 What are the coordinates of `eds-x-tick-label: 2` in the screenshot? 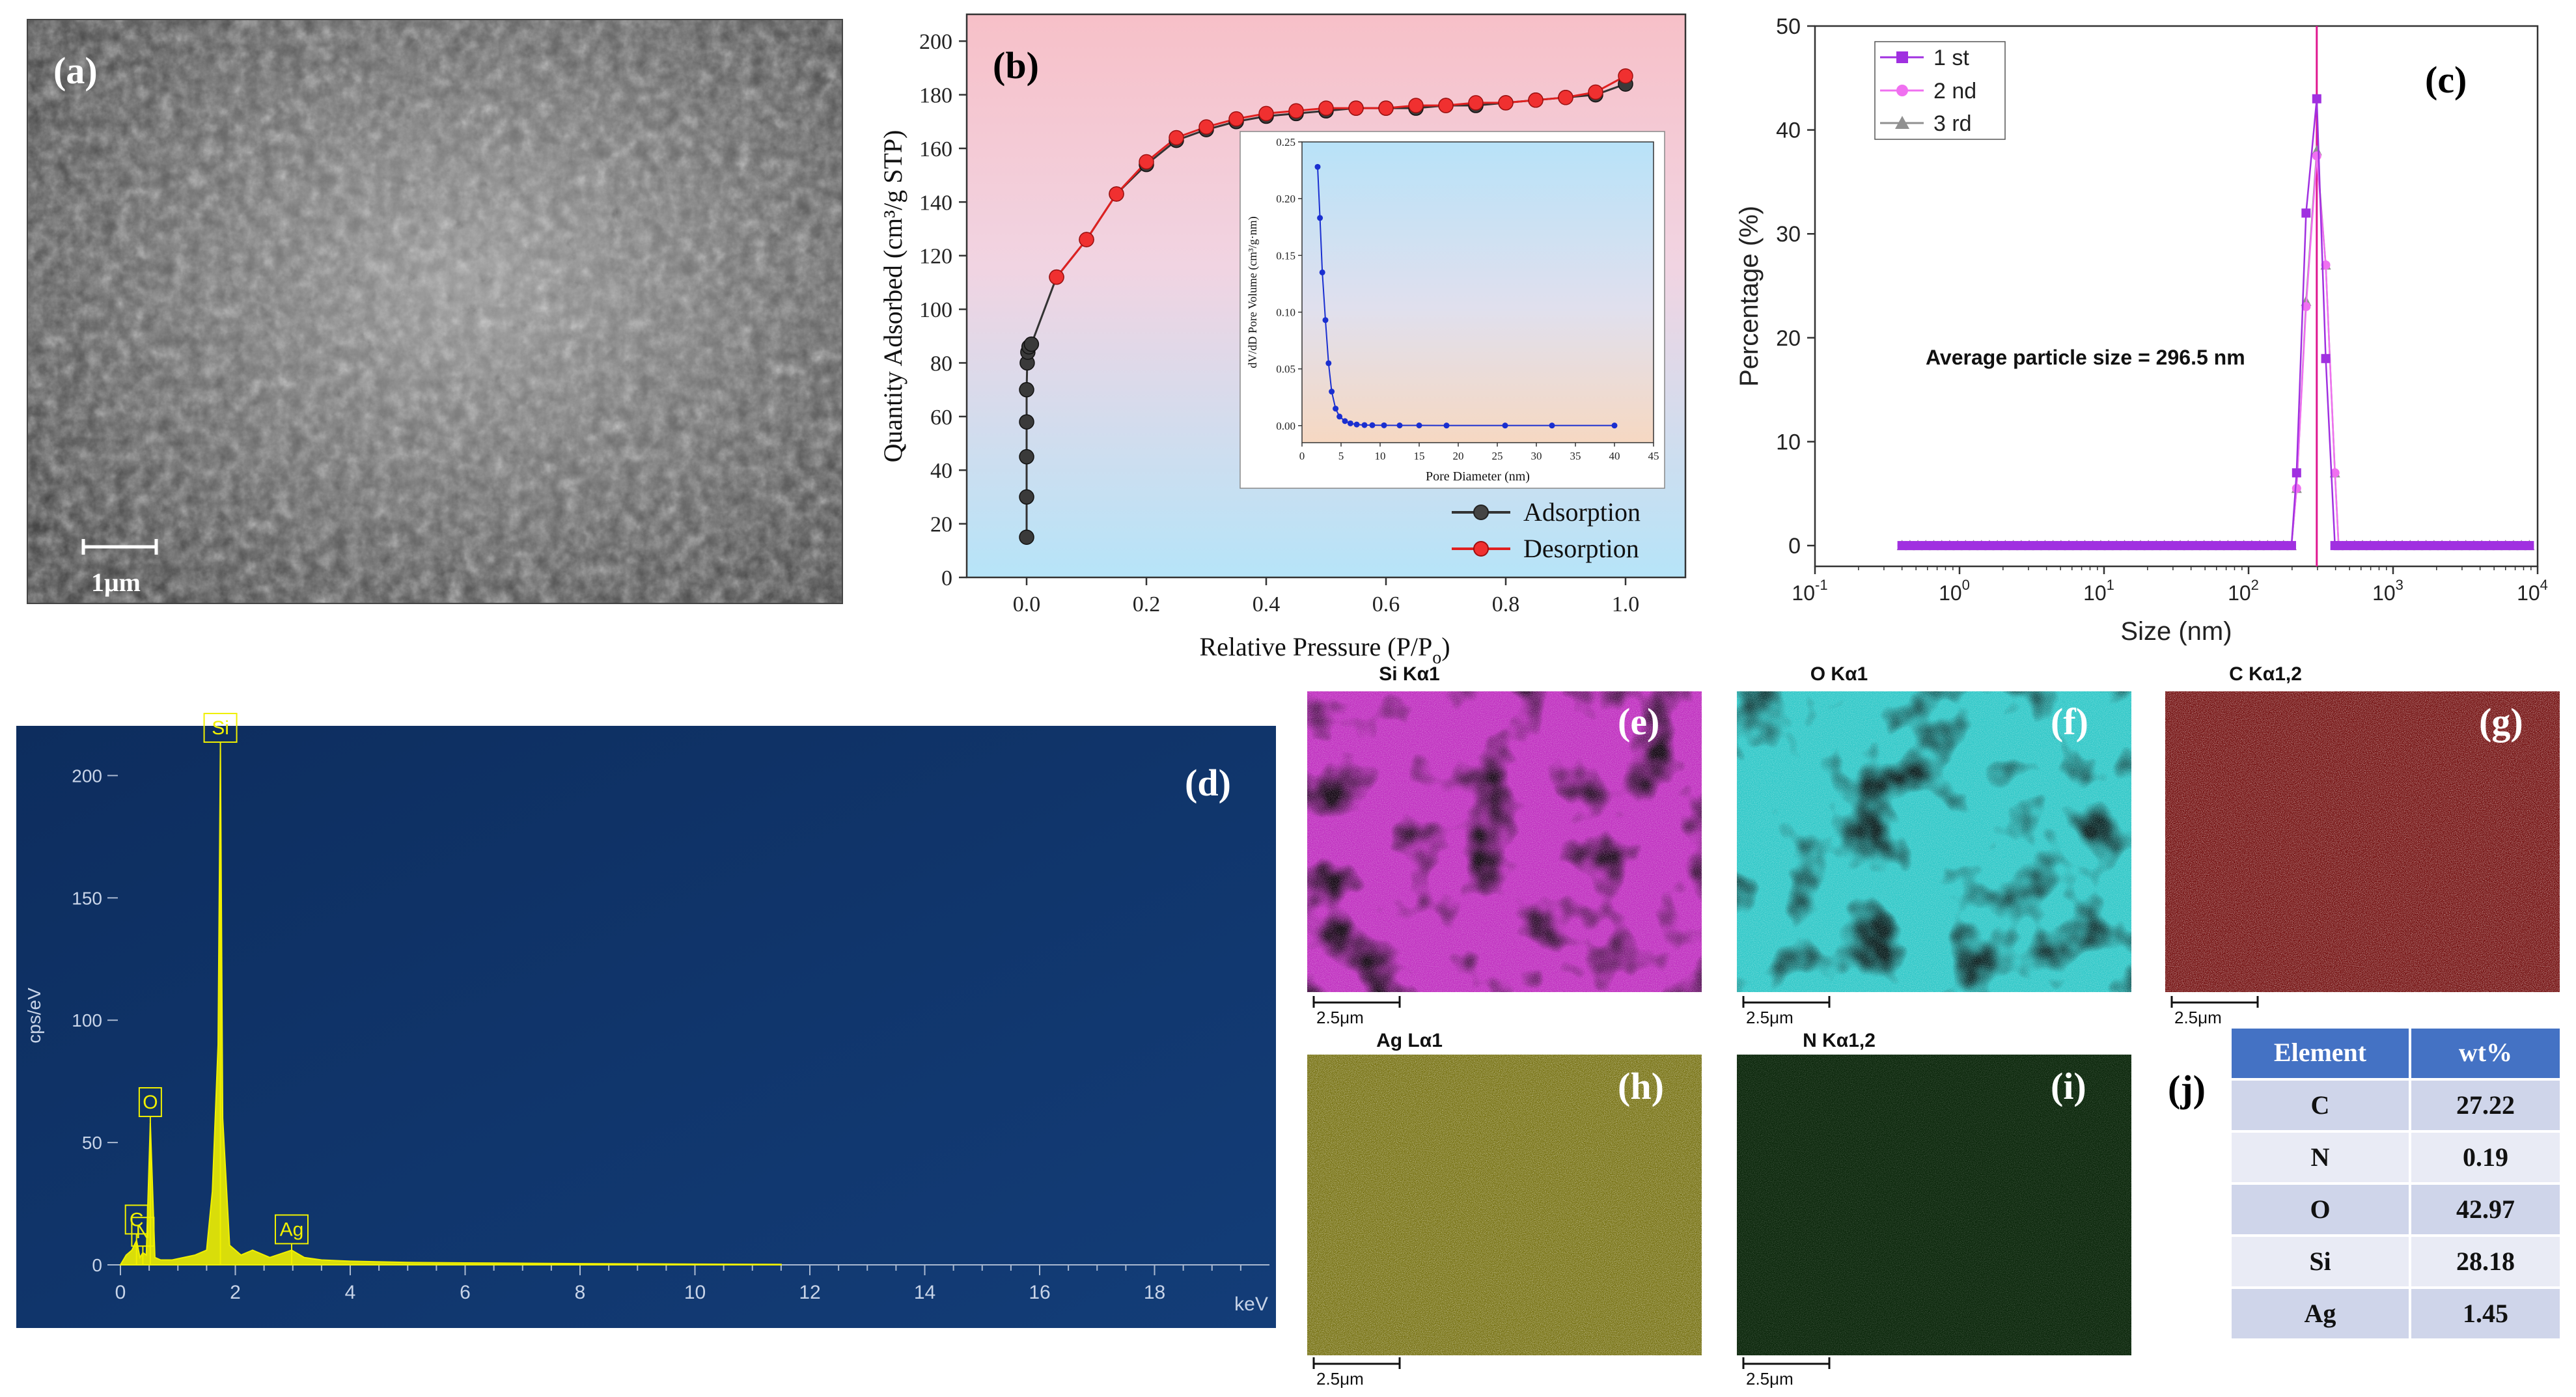 It's located at (235, 1293).